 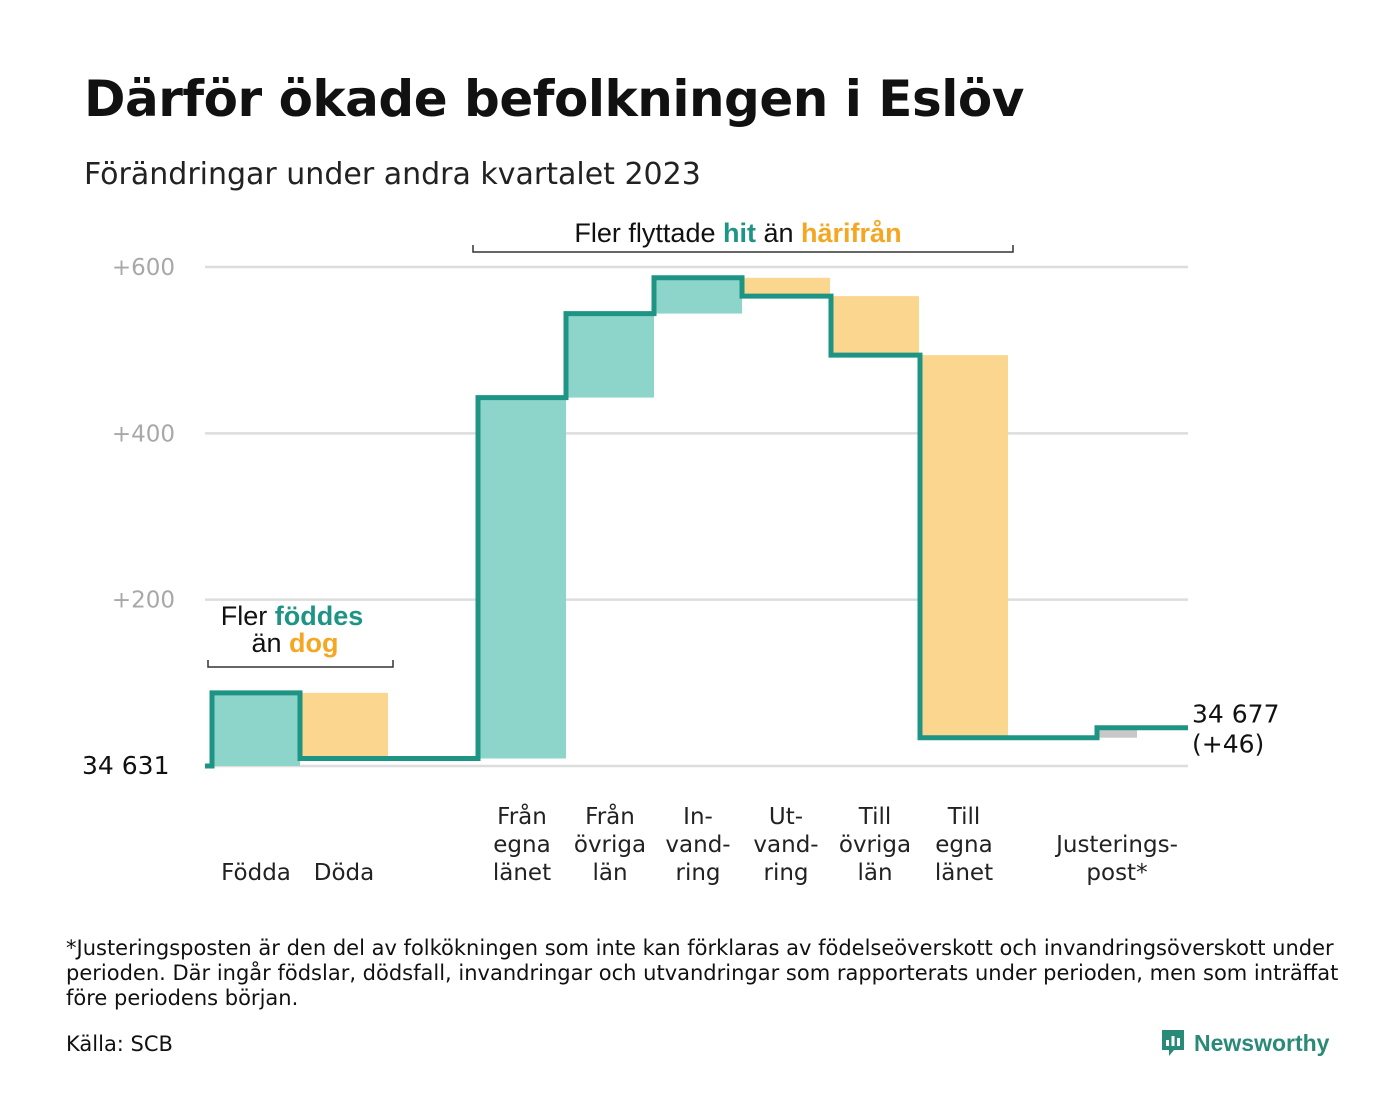 I want to click on x-tick-label: Justerings-post*, so click(x=1116, y=859).